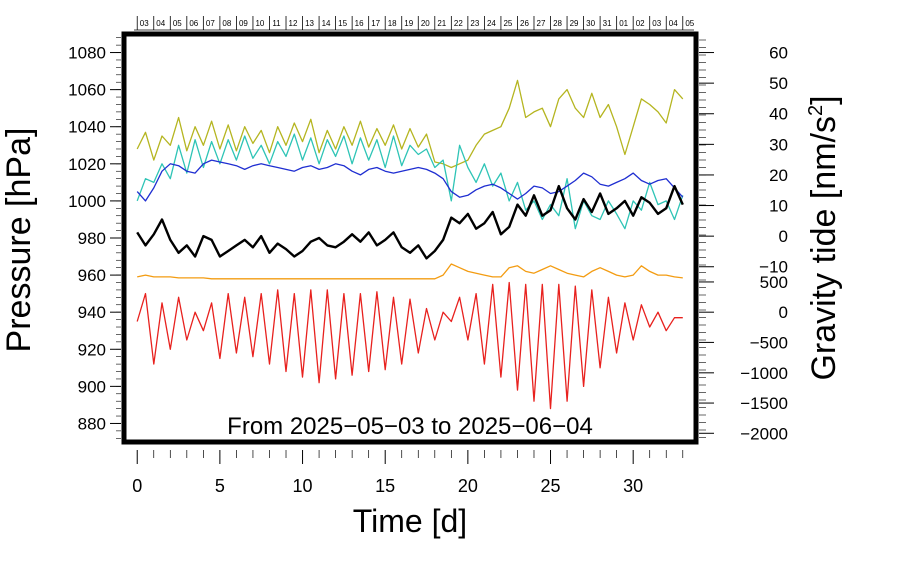 This screenshot has height=568, width=900. Describe the element at coordinates (92, 423) in the screenshot. I see `left-tick-label: 880` at that location.